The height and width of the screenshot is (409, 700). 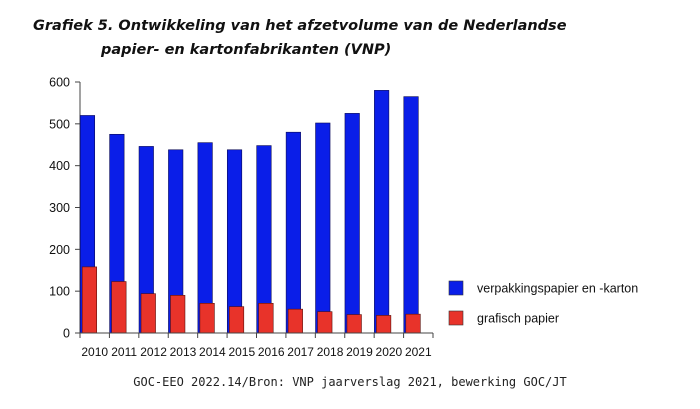 I want to click on x-tick-label: 2017, so click(x=300, y=352).